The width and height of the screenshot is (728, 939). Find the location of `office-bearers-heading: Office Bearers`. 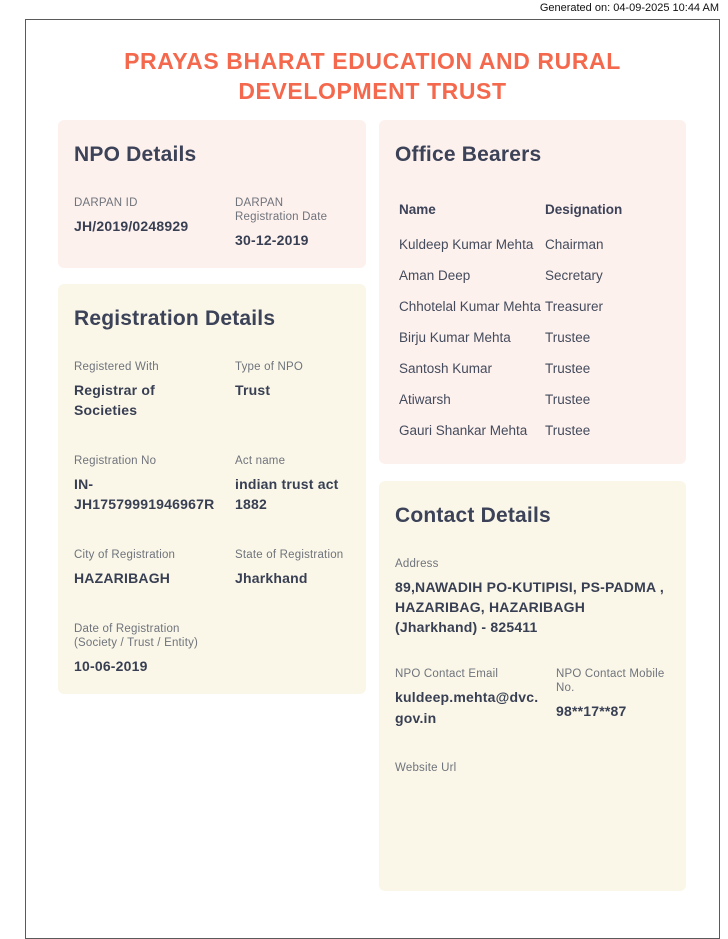

office-bearers-heading: Office Bearers is located at coordinates (468, 154).